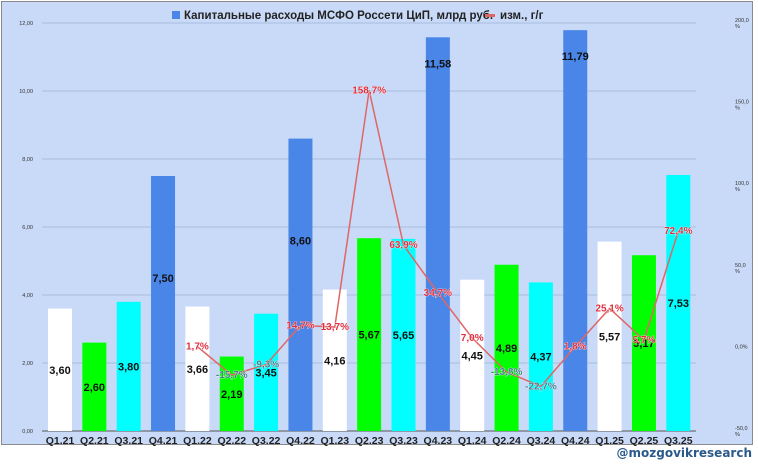  What do you see at coordinates (575, 230) in the screenshot?
I see `bar-Q4.24` at bounding box center [575, 230].